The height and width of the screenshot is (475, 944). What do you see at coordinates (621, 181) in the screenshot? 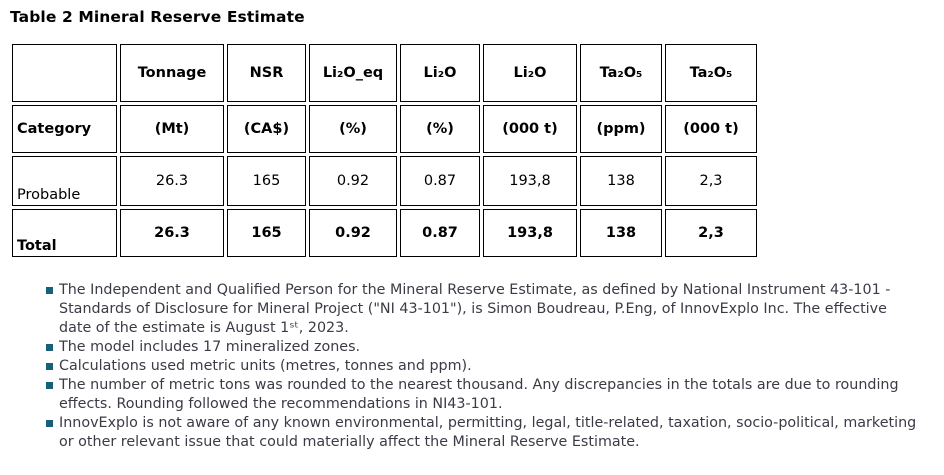
I see `cell-probable-ta2o5-ppm: 138` at bounding box center [621, 181].